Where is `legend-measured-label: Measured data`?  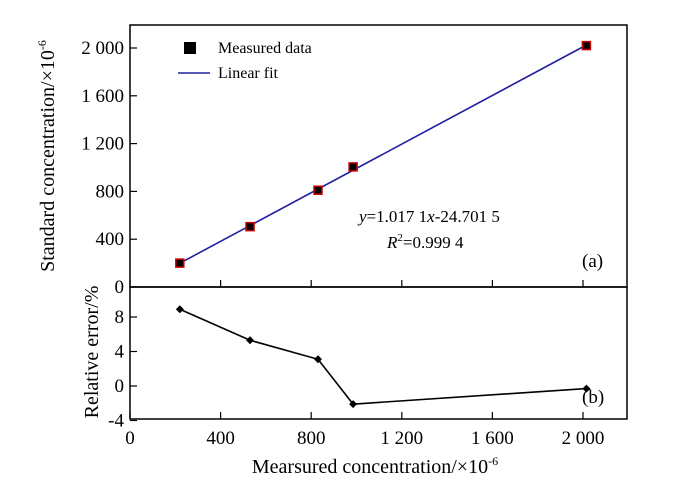 legend-measured-label: Measured data is located at coordinates (265, 48).